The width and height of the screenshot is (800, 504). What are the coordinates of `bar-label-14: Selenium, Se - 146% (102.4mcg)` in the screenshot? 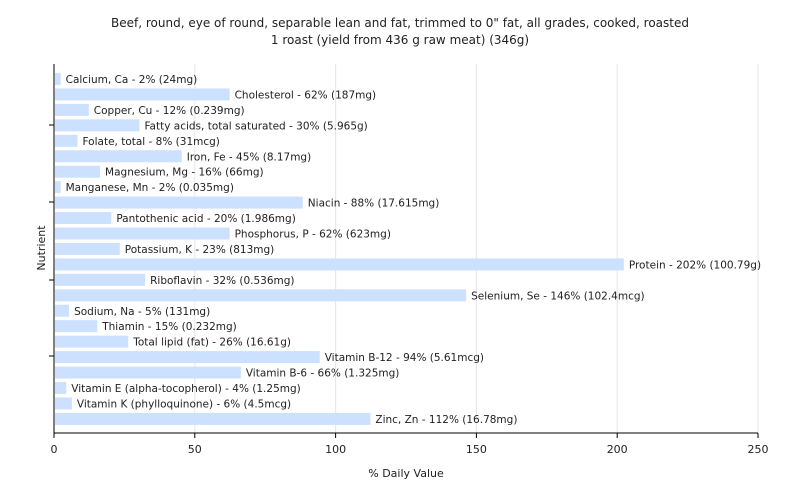 It's located at (558, 296).